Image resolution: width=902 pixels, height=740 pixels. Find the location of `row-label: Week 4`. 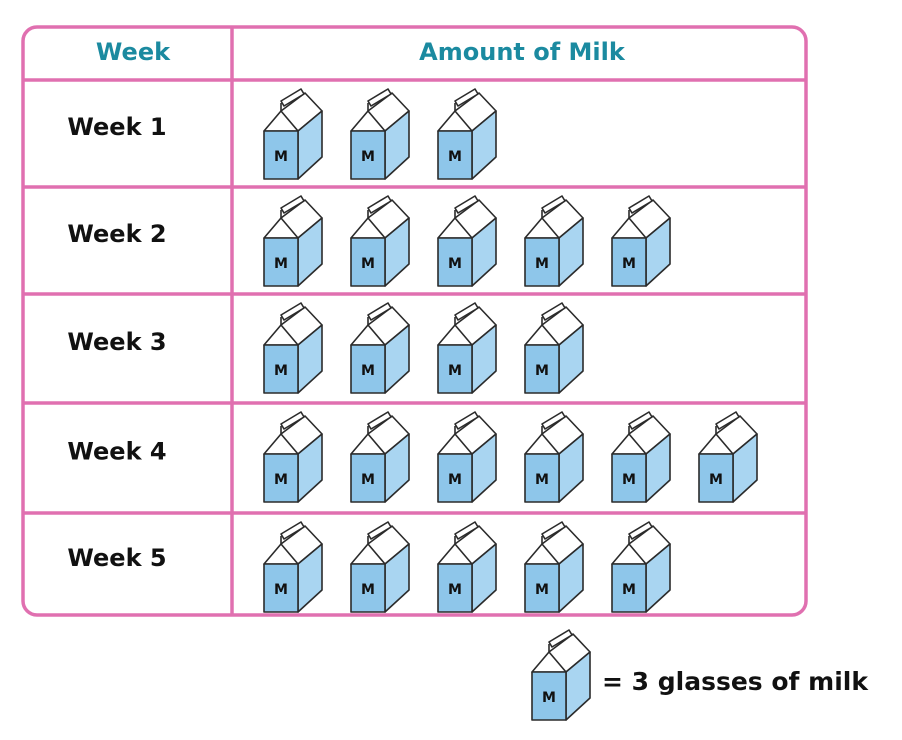

row-label: Week 4 is located at coordinates (116, 452).